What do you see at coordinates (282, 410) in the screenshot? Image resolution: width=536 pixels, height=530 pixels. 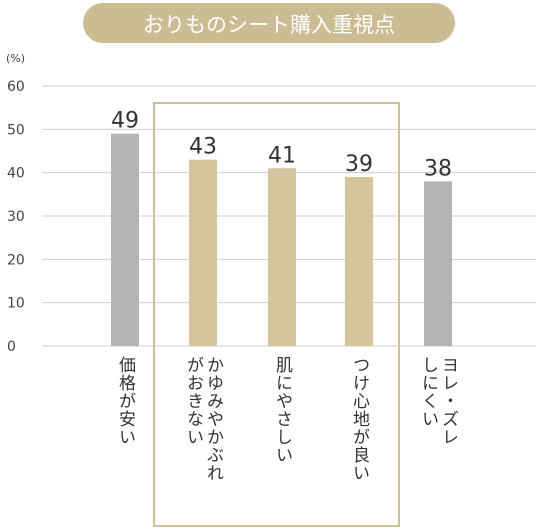 I see `category-label: 肌にやさしい` at bounding box center [282, 410].